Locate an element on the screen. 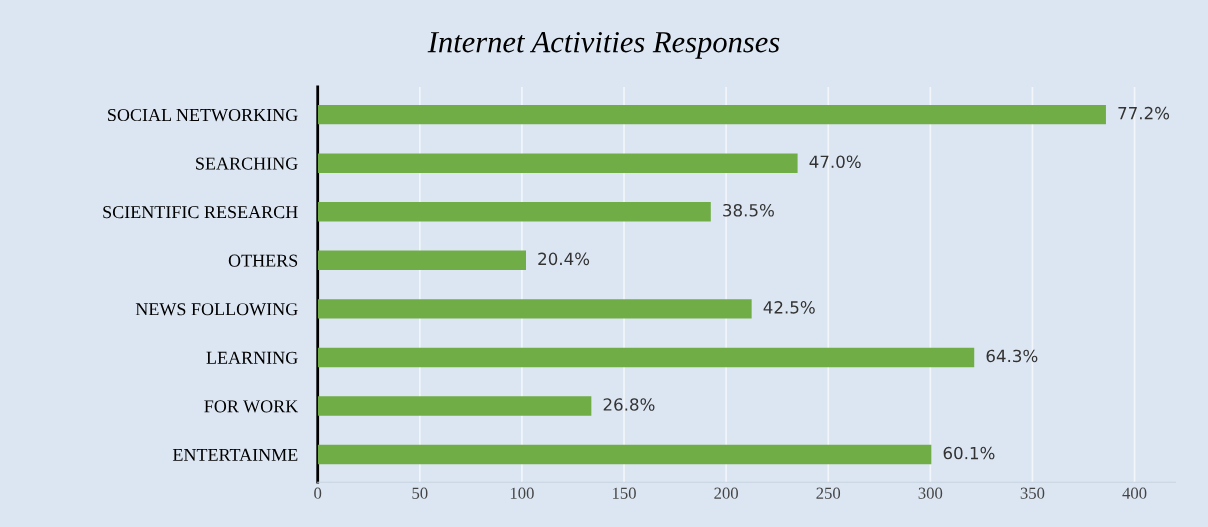  y-tick-label: SCIENTIFIC RESEARCH is located at coordinates (200, 212).